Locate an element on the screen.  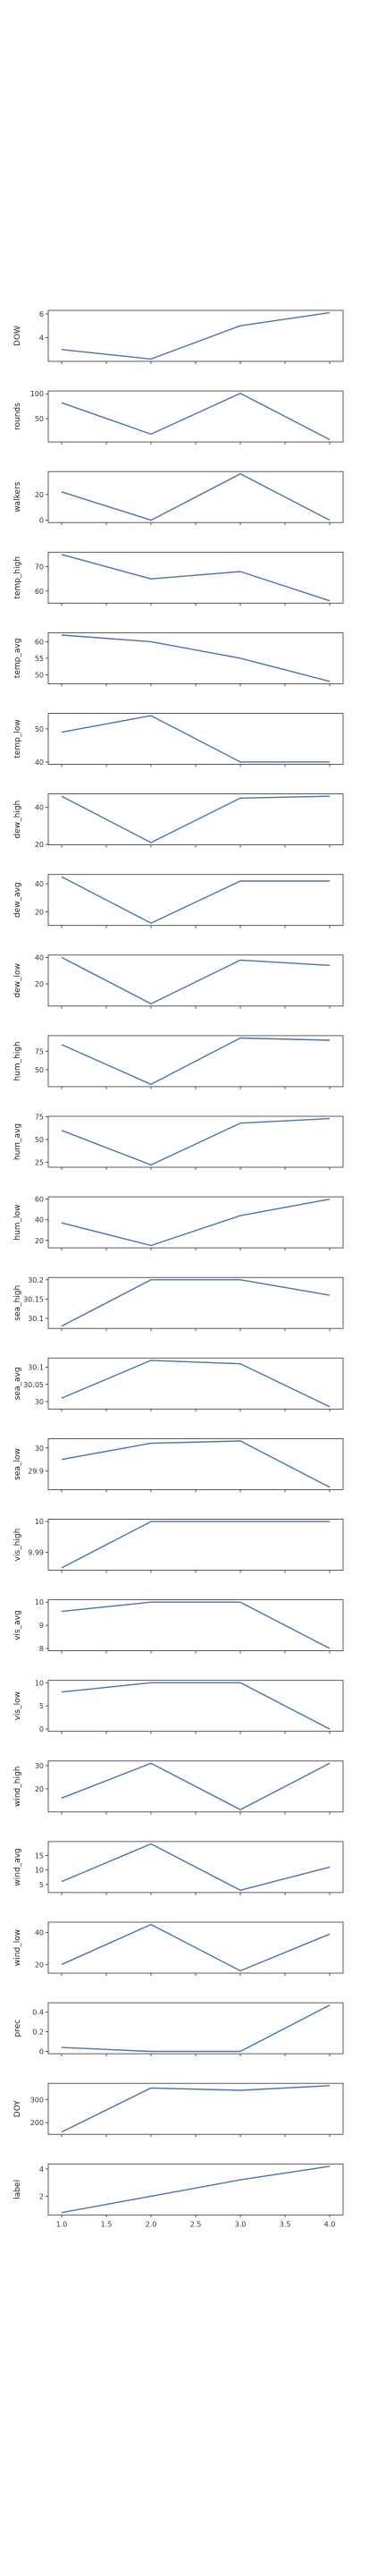
x-tick-label: 1.0 is located at coordinates (62, 2224).